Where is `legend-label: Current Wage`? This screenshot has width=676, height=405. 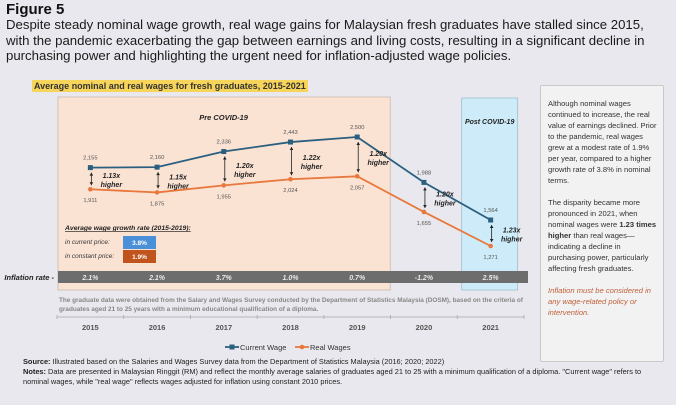
legend-label: Current Wage is located at coordinates (263, 347).